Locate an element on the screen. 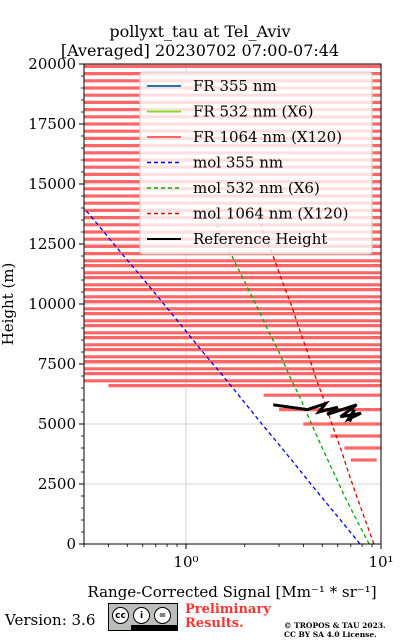 The height and width of the screenshot is (640, 400). legend-entry: FR 532 nm (X6) is located at coordinates (253, 112).